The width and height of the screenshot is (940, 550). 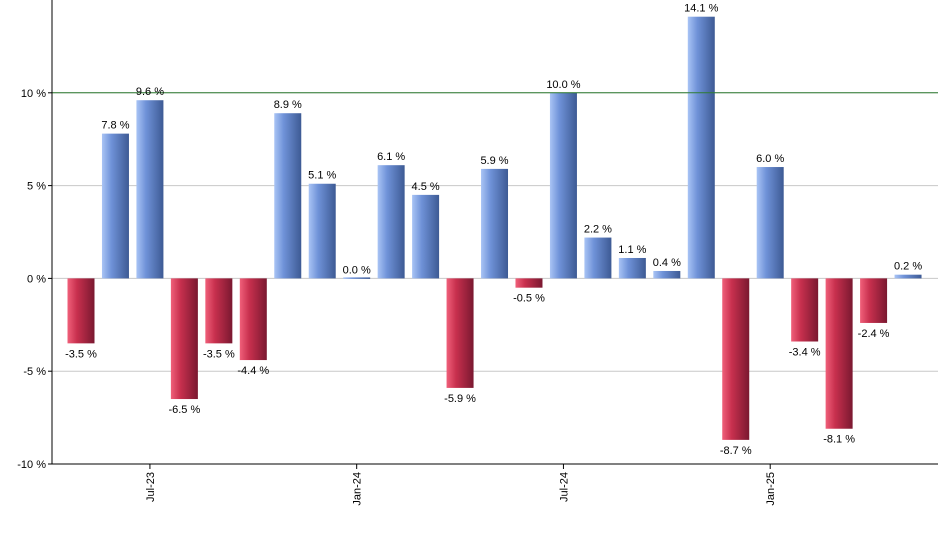 I want to click on data-label: -5.9 %, so click(x=460, y=399).